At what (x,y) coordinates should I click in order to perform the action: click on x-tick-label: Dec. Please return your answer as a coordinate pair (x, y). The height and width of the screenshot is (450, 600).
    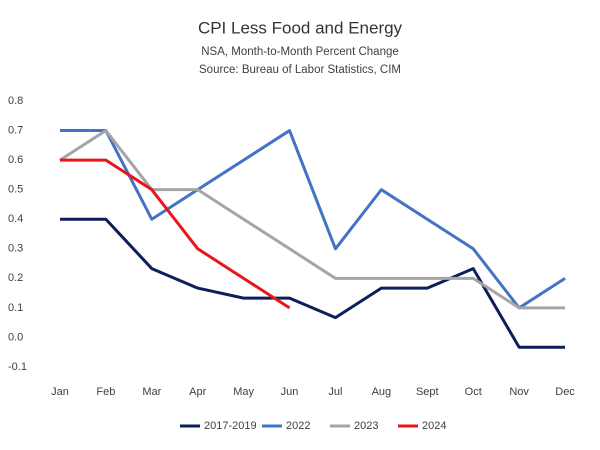
    Looking at the image, I should click on (565, 392).